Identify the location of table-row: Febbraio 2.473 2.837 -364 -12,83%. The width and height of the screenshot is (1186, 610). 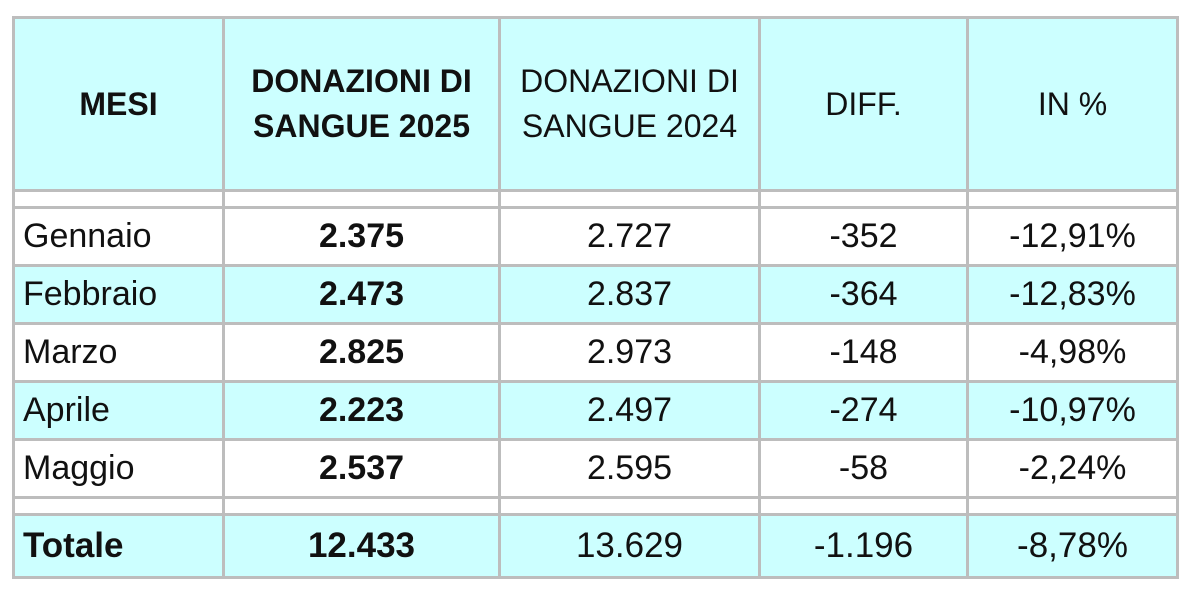
(595, 294).